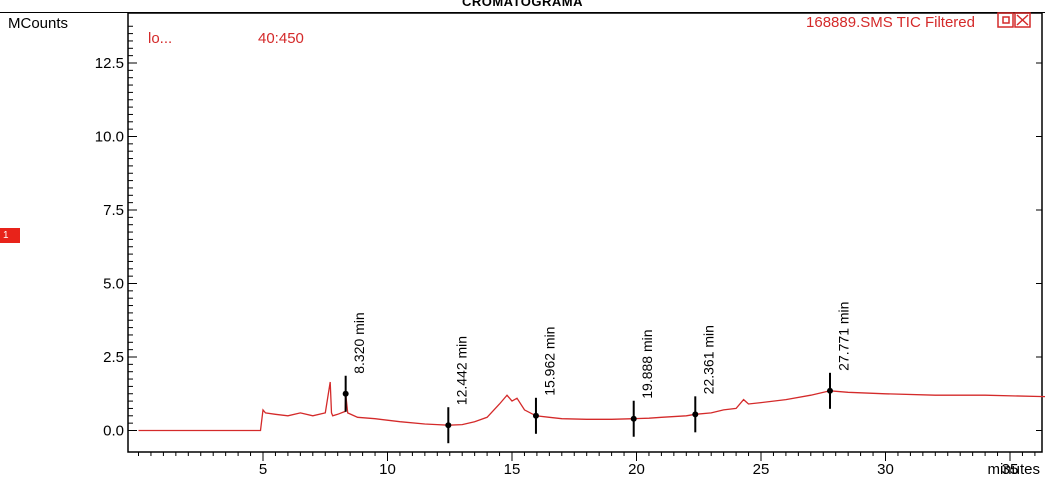 The image size is (1045, 478). I want to click on chart-title: CROMATOGRAMA, so click(522, 4).